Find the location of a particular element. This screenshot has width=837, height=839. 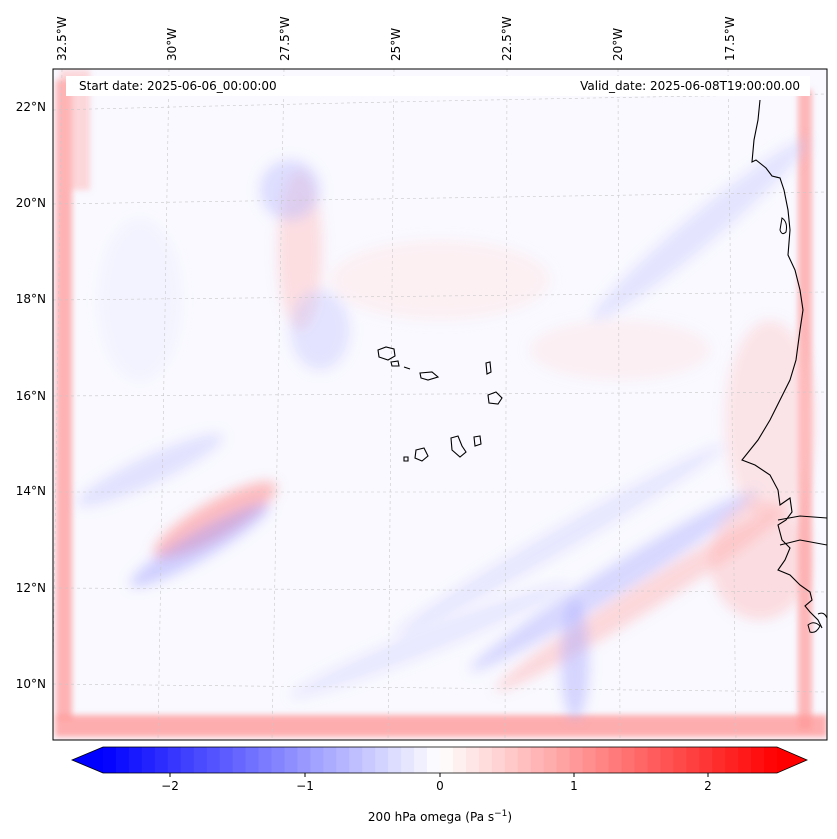

africa-coast-detail is located at coordinates (783, 226).